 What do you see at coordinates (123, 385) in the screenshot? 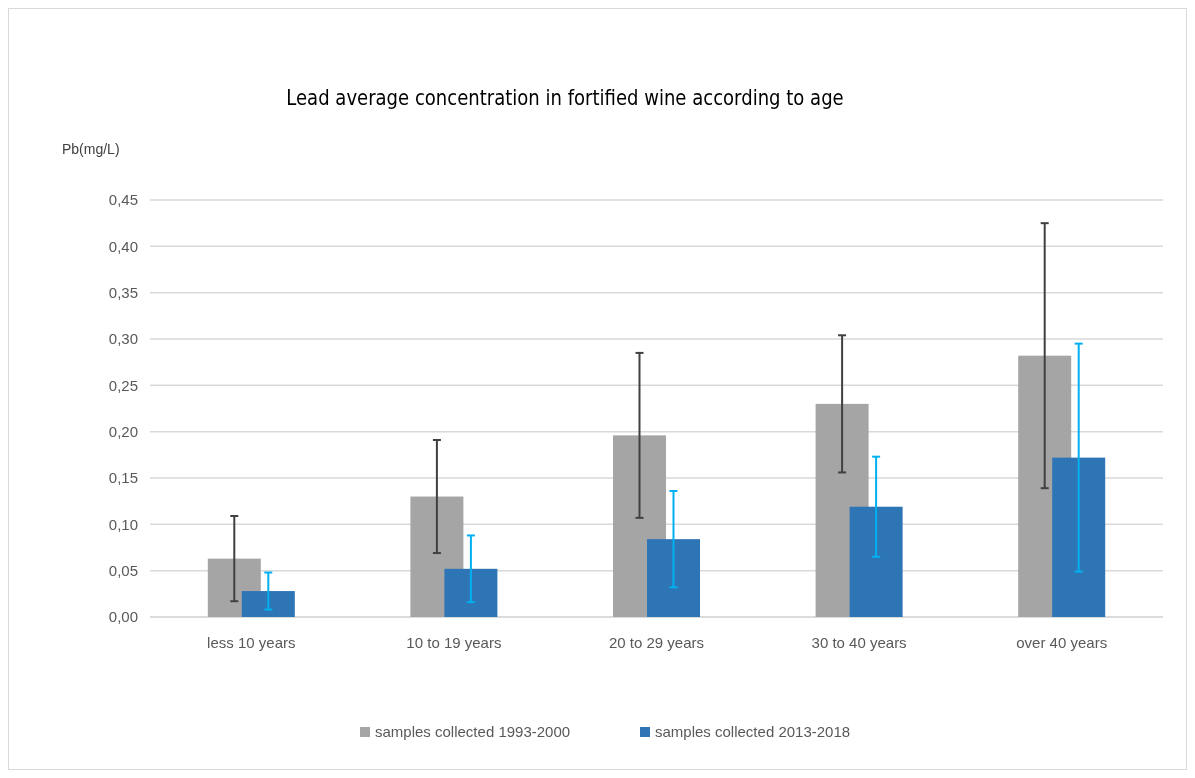
I see `y-tick-label: 0,25` at bounding box center [123, 385].